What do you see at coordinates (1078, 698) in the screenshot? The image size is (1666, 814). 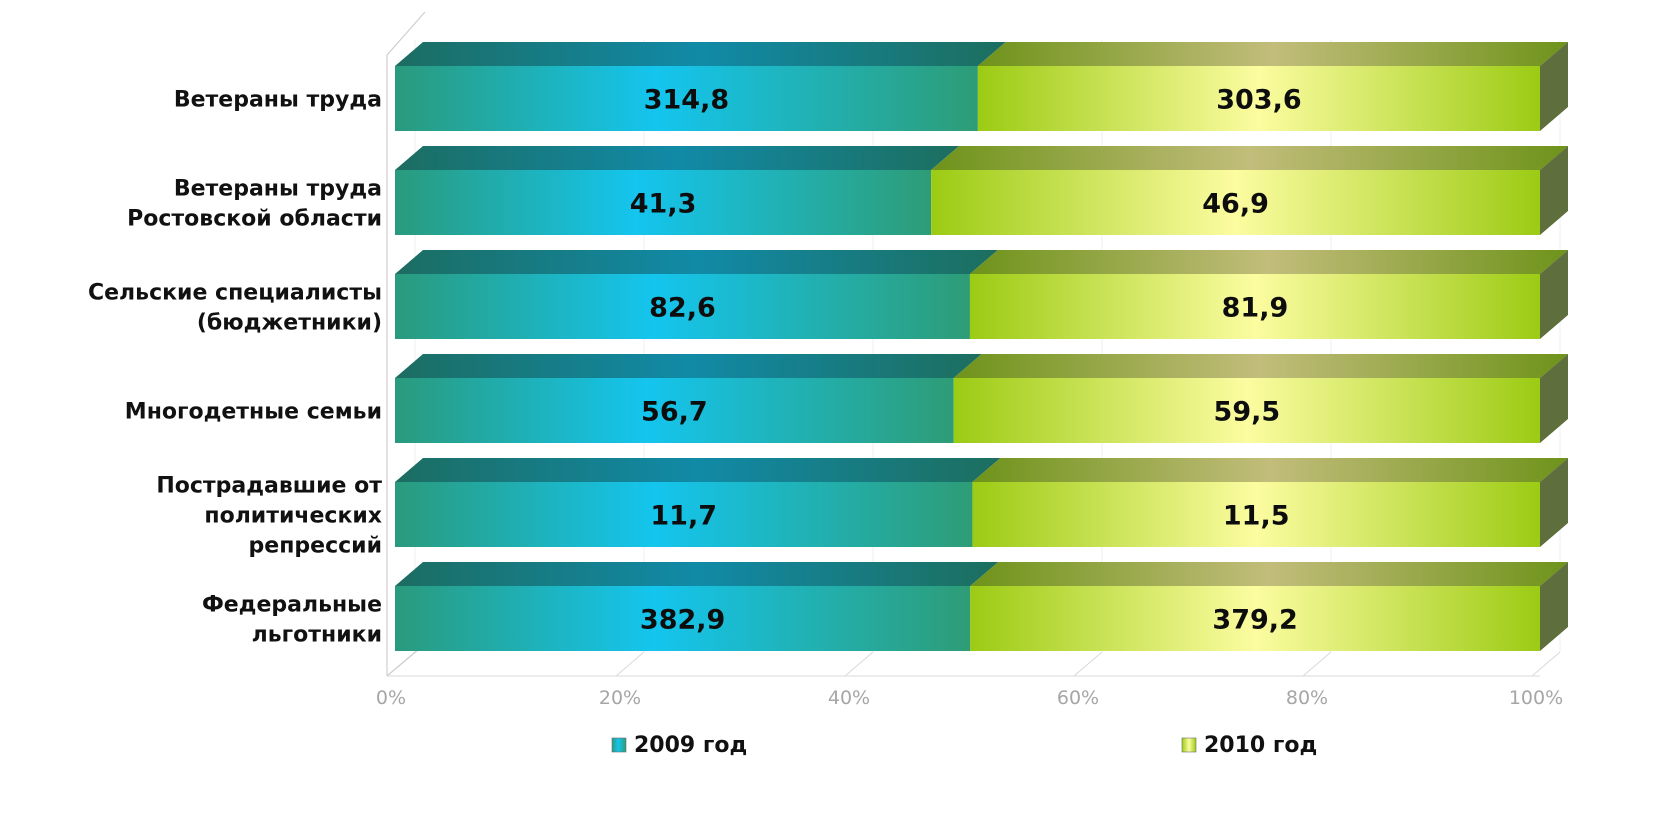 I see `x-tick-label: 60%` at bounding box center [1078, 698].